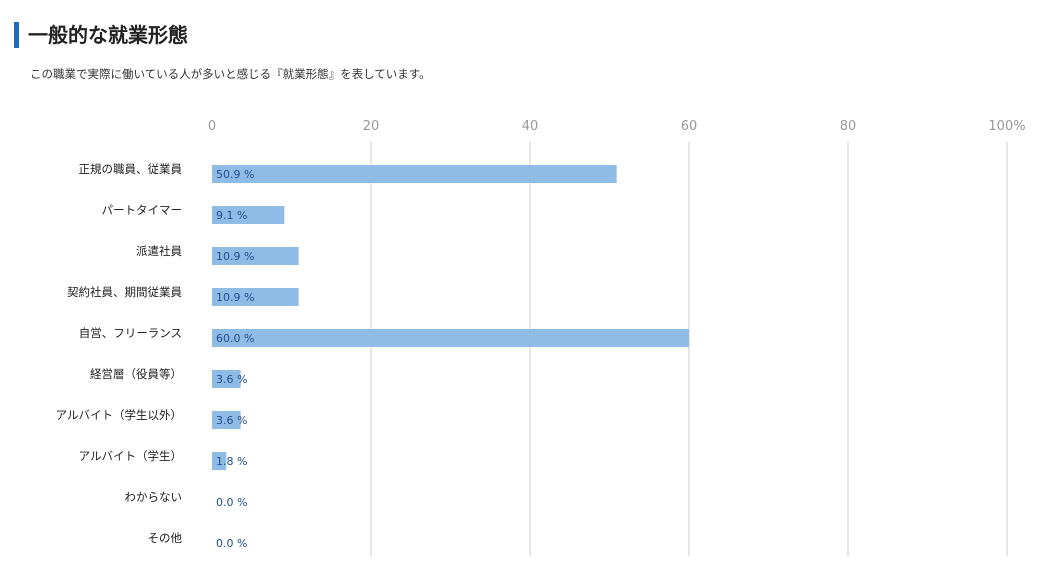 This screenshot has width=1037, height=572. Describe the element at coordinates (131, 169) in the screenshot. I see `category-label: 正規の職員、従業員` at that location.